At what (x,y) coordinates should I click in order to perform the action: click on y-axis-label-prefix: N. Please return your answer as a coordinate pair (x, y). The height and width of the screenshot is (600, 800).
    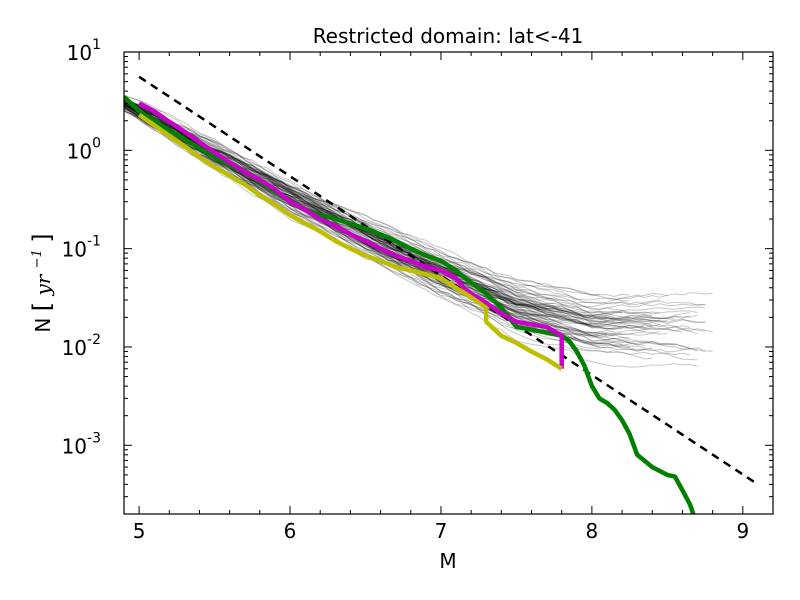
    Looking at the image, I should click on (43, 325).